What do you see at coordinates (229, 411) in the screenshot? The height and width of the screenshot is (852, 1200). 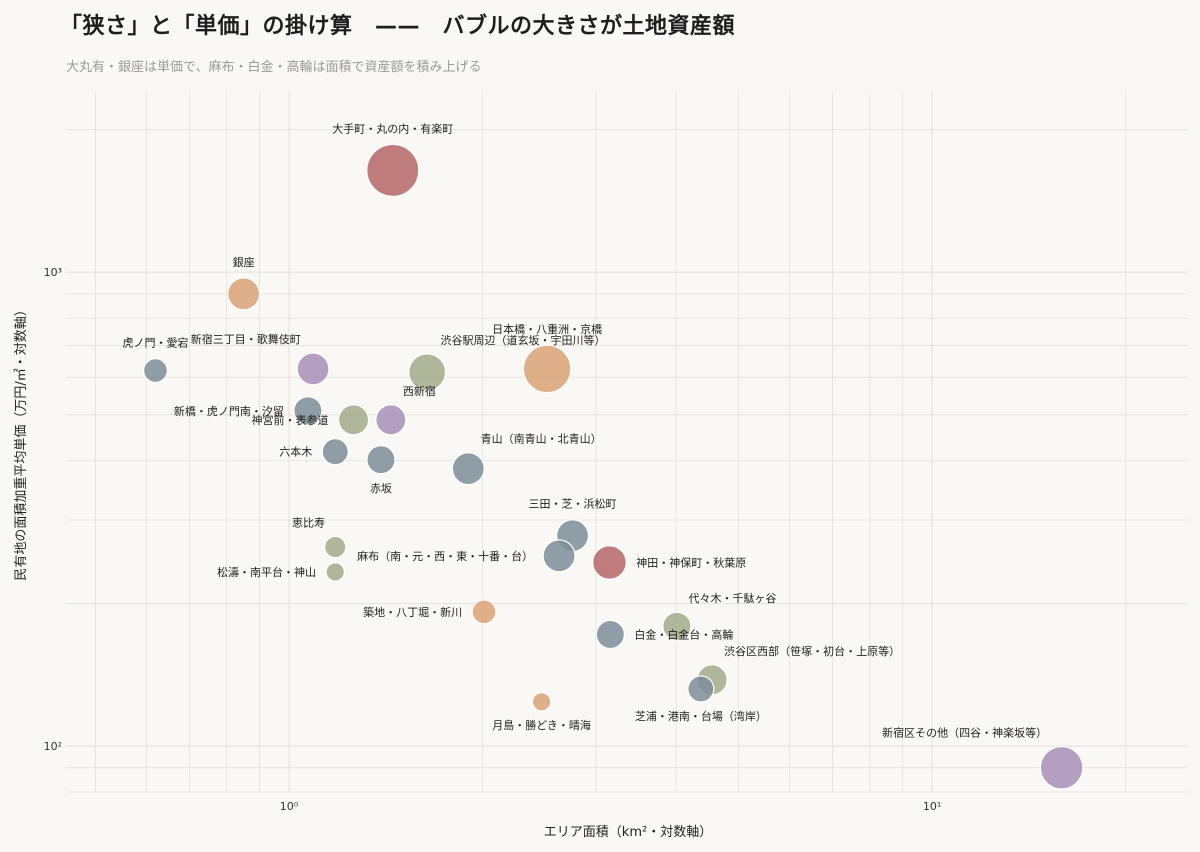 I see `bubble-label: 新橋・虎ノ門南・汐留` at bounding box center [229, 411].